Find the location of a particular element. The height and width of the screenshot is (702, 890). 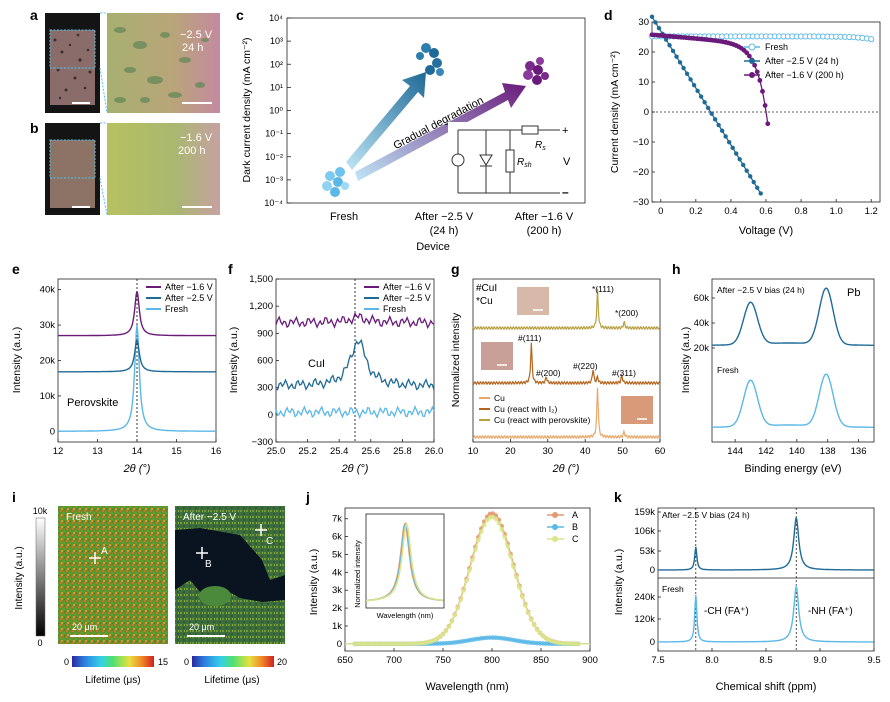

scale-label-map1: 20 μm is located at coordinates (84, 627).